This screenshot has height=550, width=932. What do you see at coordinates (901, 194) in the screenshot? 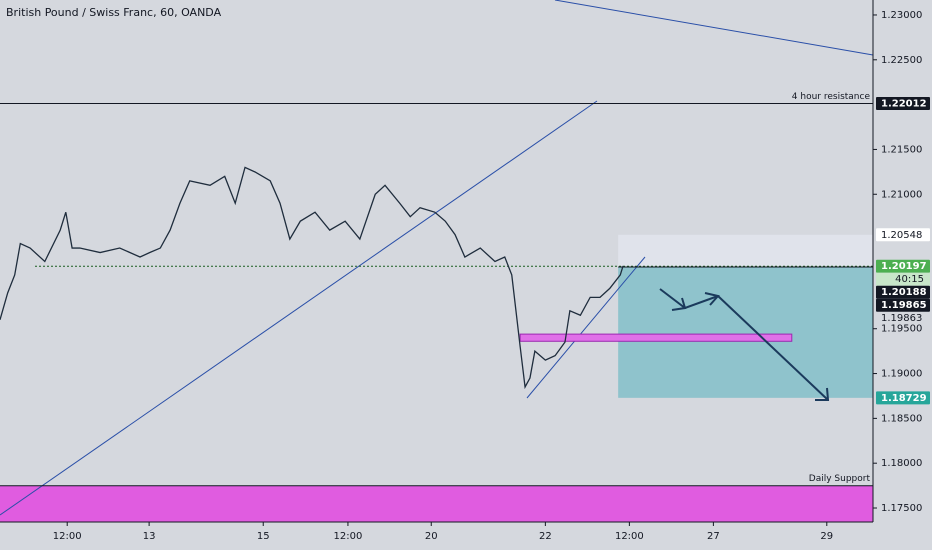
I see `y-tick-label: 1.21000` at bounding box center [901, 194].